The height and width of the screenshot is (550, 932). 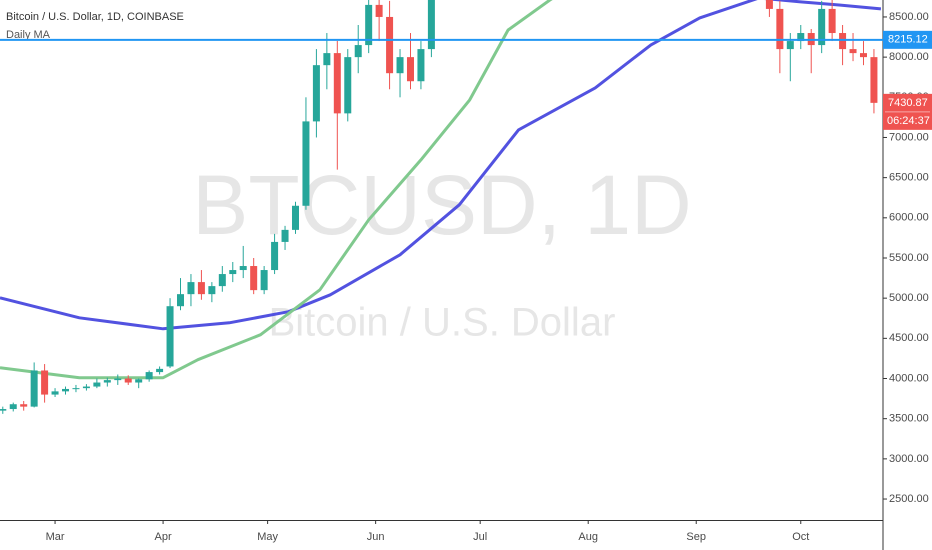 What do you see at coordinates (908, 121) in the screenshot?
I see `countdown-label: 06:24:37` at bounding box center [908, 121].